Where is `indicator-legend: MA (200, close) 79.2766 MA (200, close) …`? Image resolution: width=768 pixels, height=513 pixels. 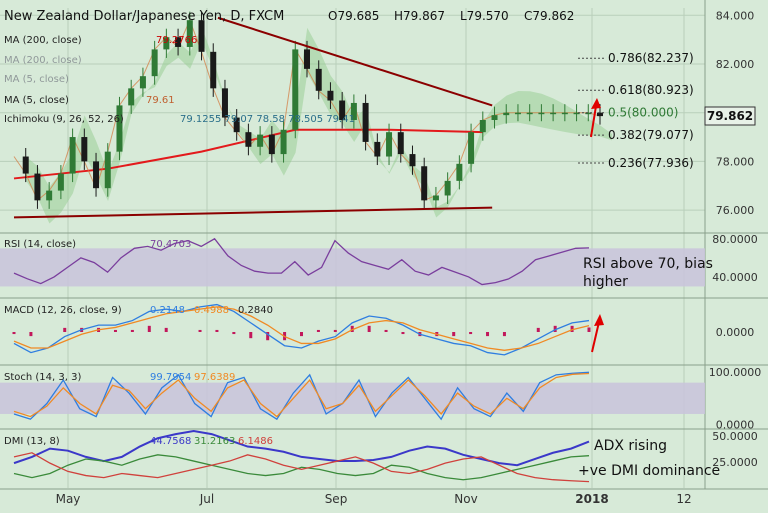
indicator-legend: MA (200, close) 79.2766 MA (200, close) … is located at coordinates (179, 80).